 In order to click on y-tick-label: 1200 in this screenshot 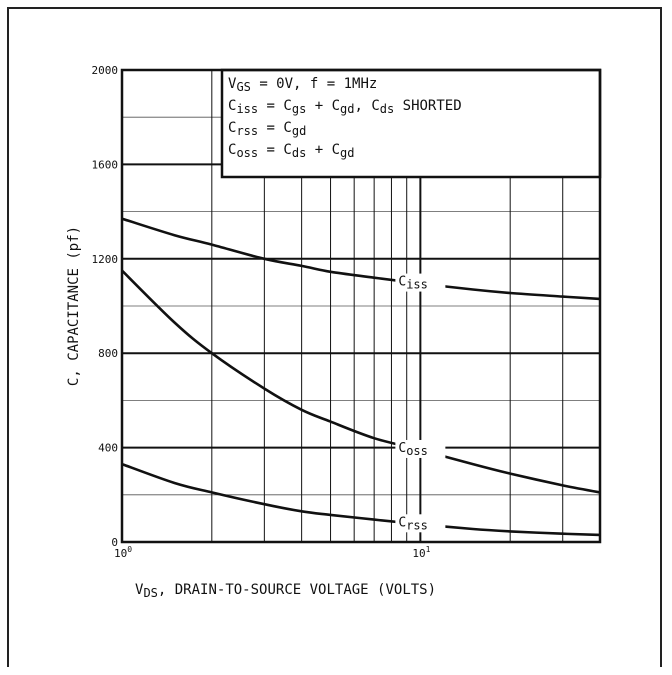, I will do `click(105, 259)`.